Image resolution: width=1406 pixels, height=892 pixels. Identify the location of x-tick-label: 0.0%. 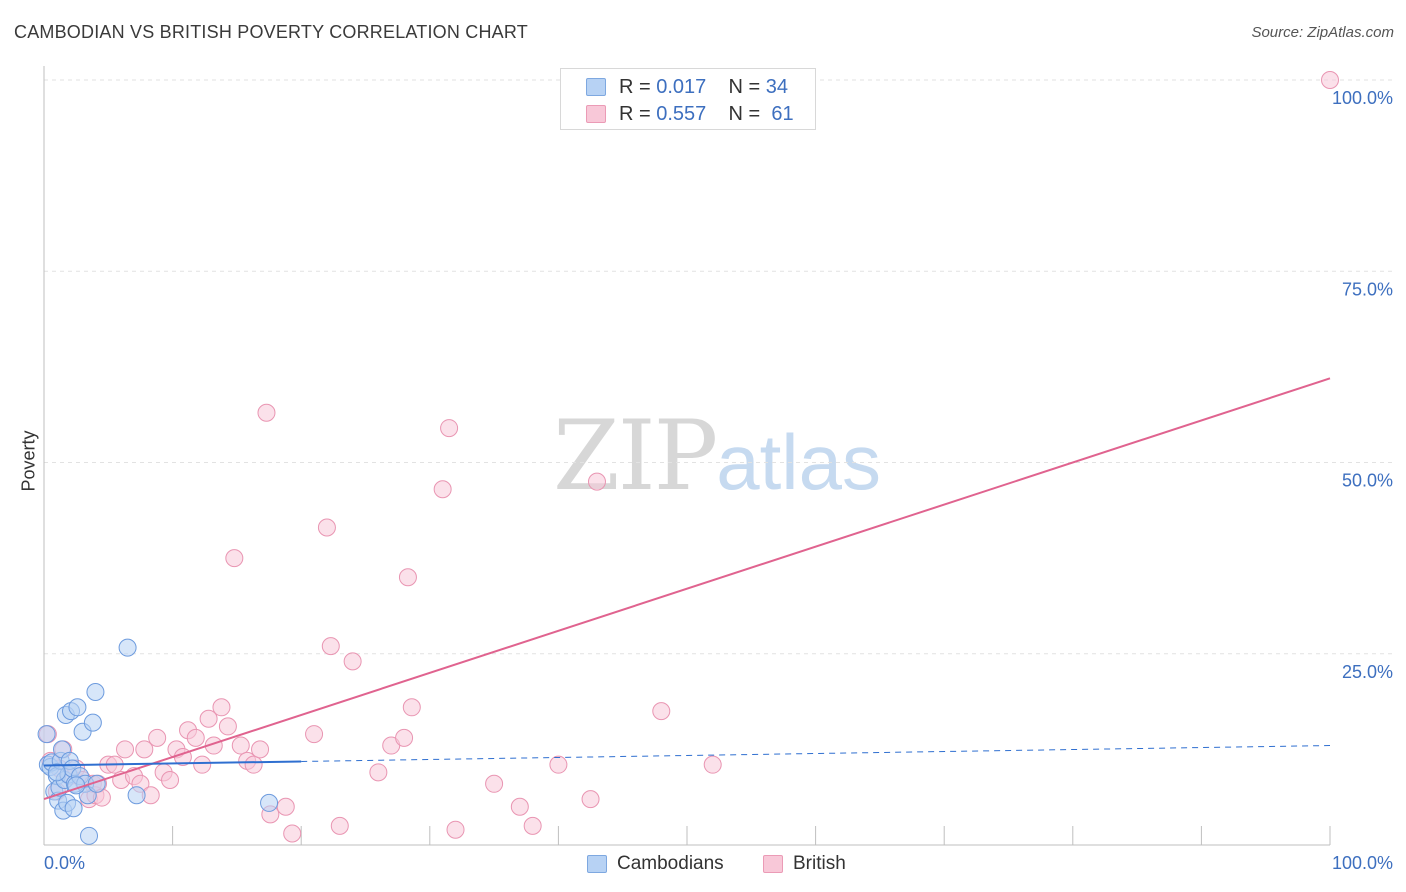
(64, 863).